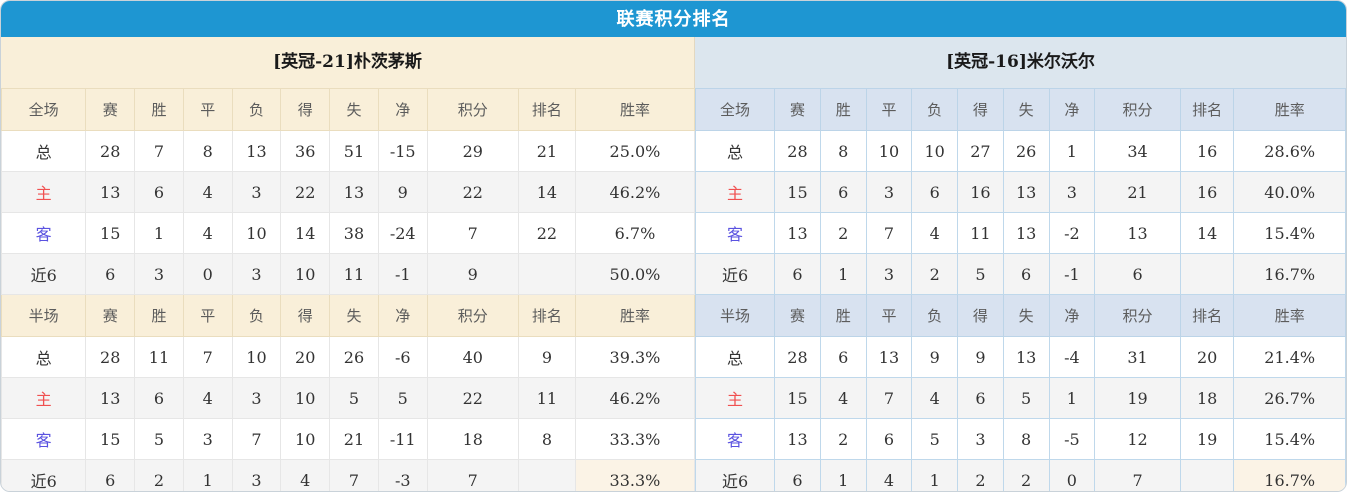 The image size is (1347, 492). I want to click on cell-win-rate: 21.4%, so click(1289, 357).